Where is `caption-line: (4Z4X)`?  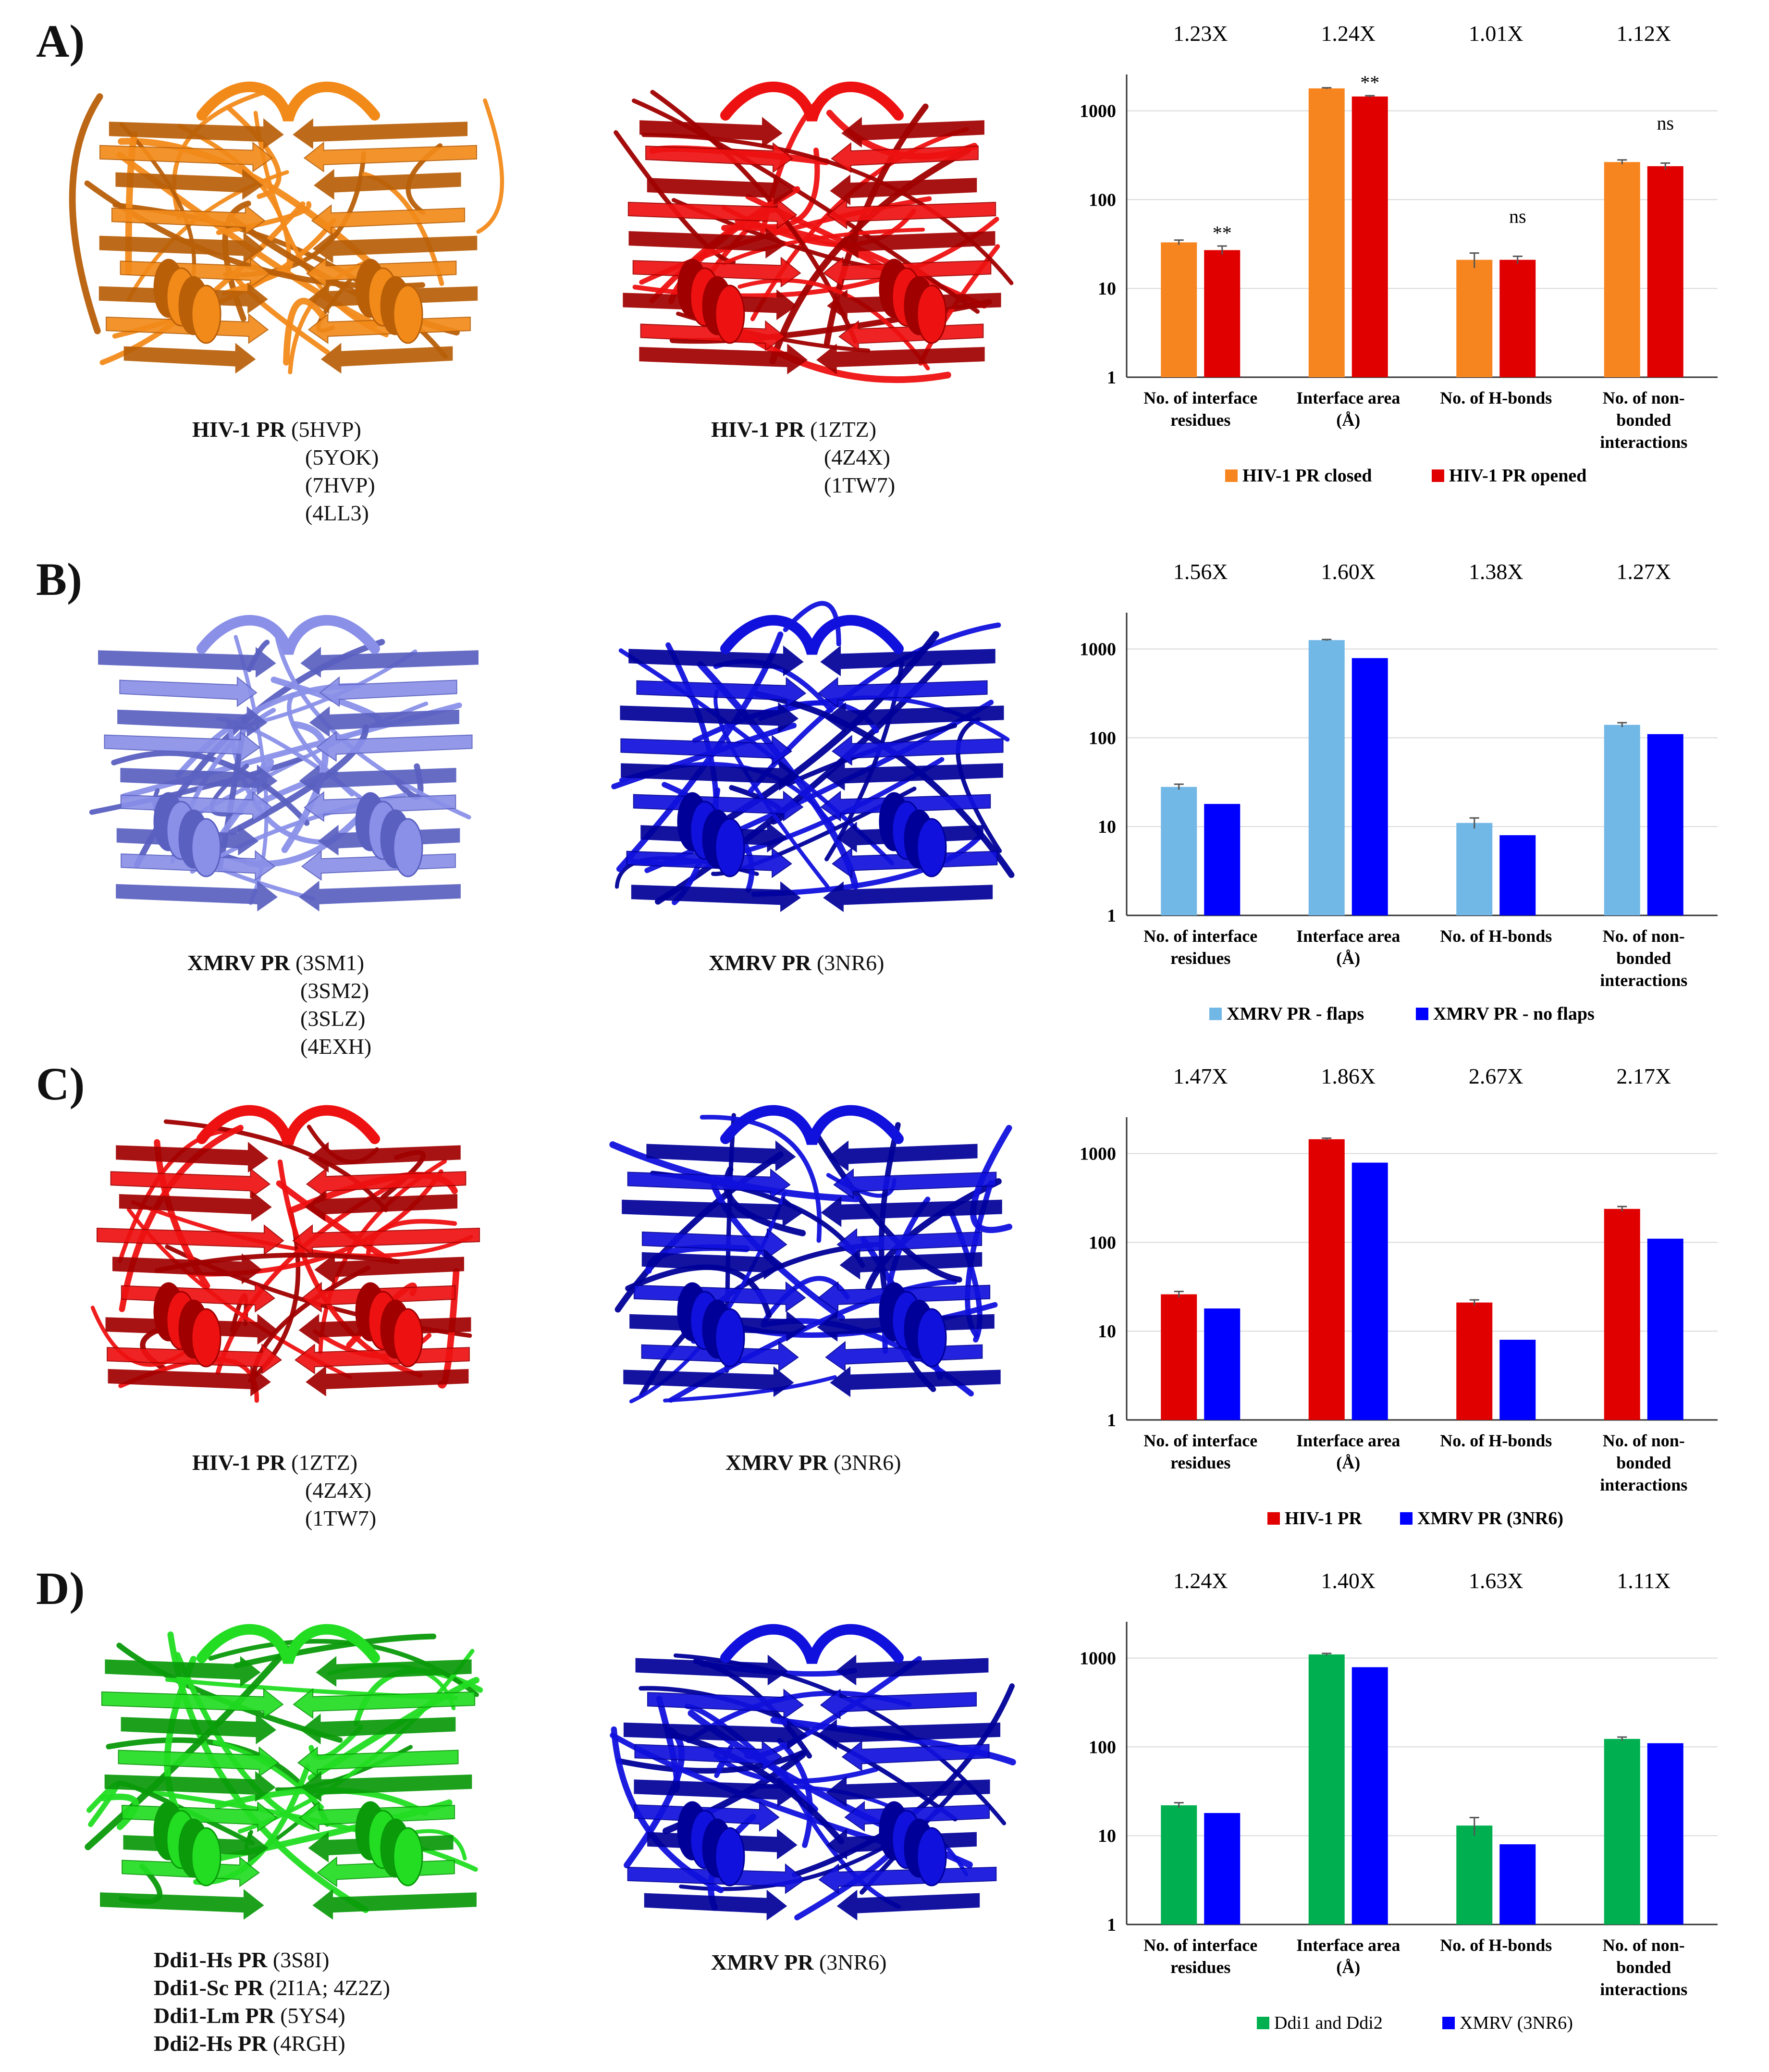
caption-line: (4Z4X) is located at coordinates (803, 457).